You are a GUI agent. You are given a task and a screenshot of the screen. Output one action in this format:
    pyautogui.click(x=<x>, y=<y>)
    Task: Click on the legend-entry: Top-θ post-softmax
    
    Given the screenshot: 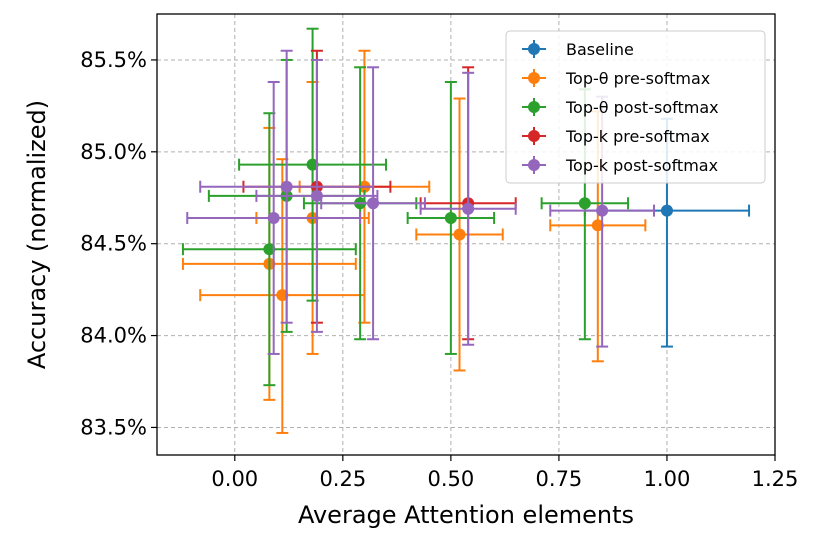 What is the action you would take?
    pyautogui.click(x=620, y=107)
    